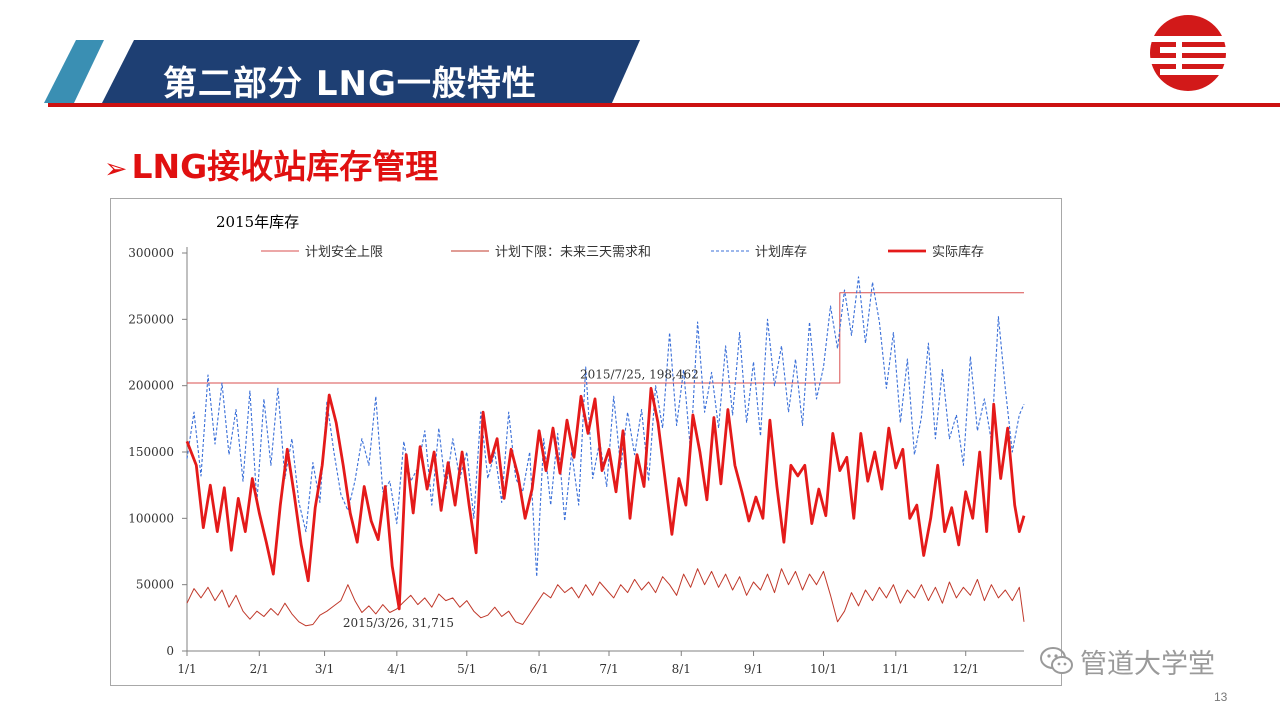  Describe the element at coordinates (259, 669) in the screenshot. I see `x-tick-label: 2/1` at that location.